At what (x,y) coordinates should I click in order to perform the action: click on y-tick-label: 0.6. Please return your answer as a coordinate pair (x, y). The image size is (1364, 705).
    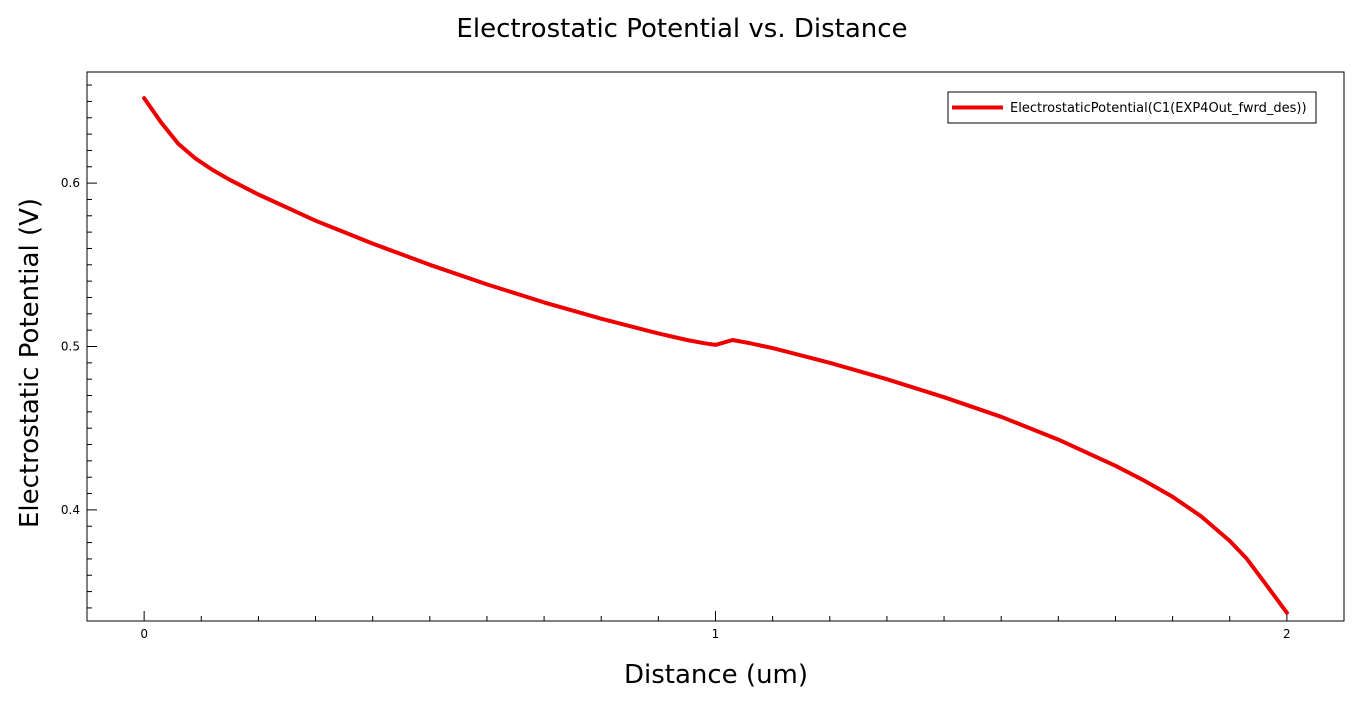
    Looking at the image, I should click on (70, 183).